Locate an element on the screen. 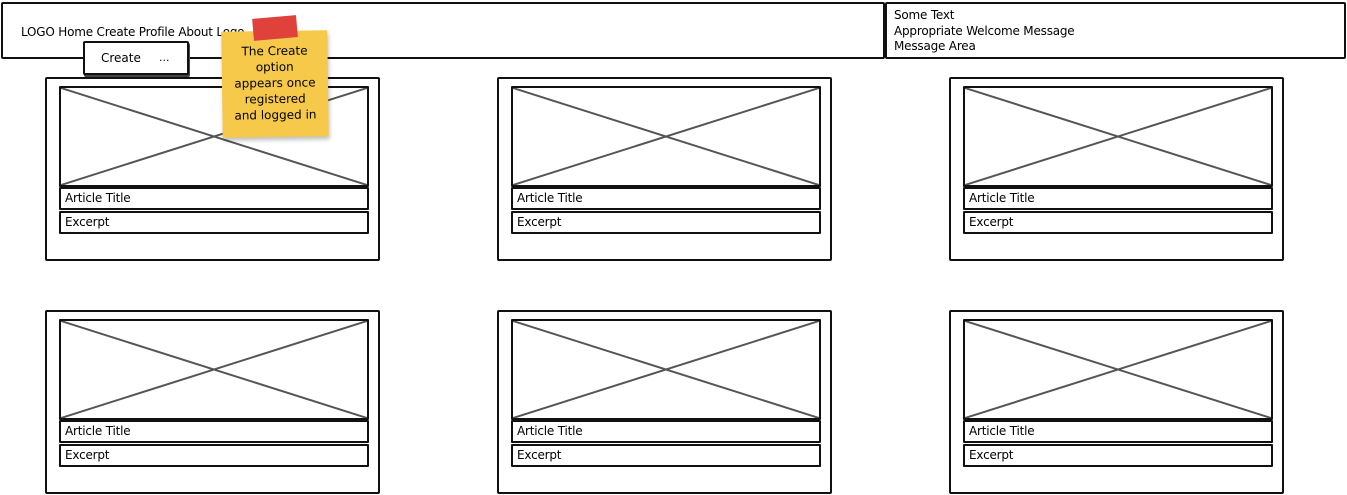 The image size is (1347, 495). message-line-some-text: Some Text is located at coordinates (924, 15).